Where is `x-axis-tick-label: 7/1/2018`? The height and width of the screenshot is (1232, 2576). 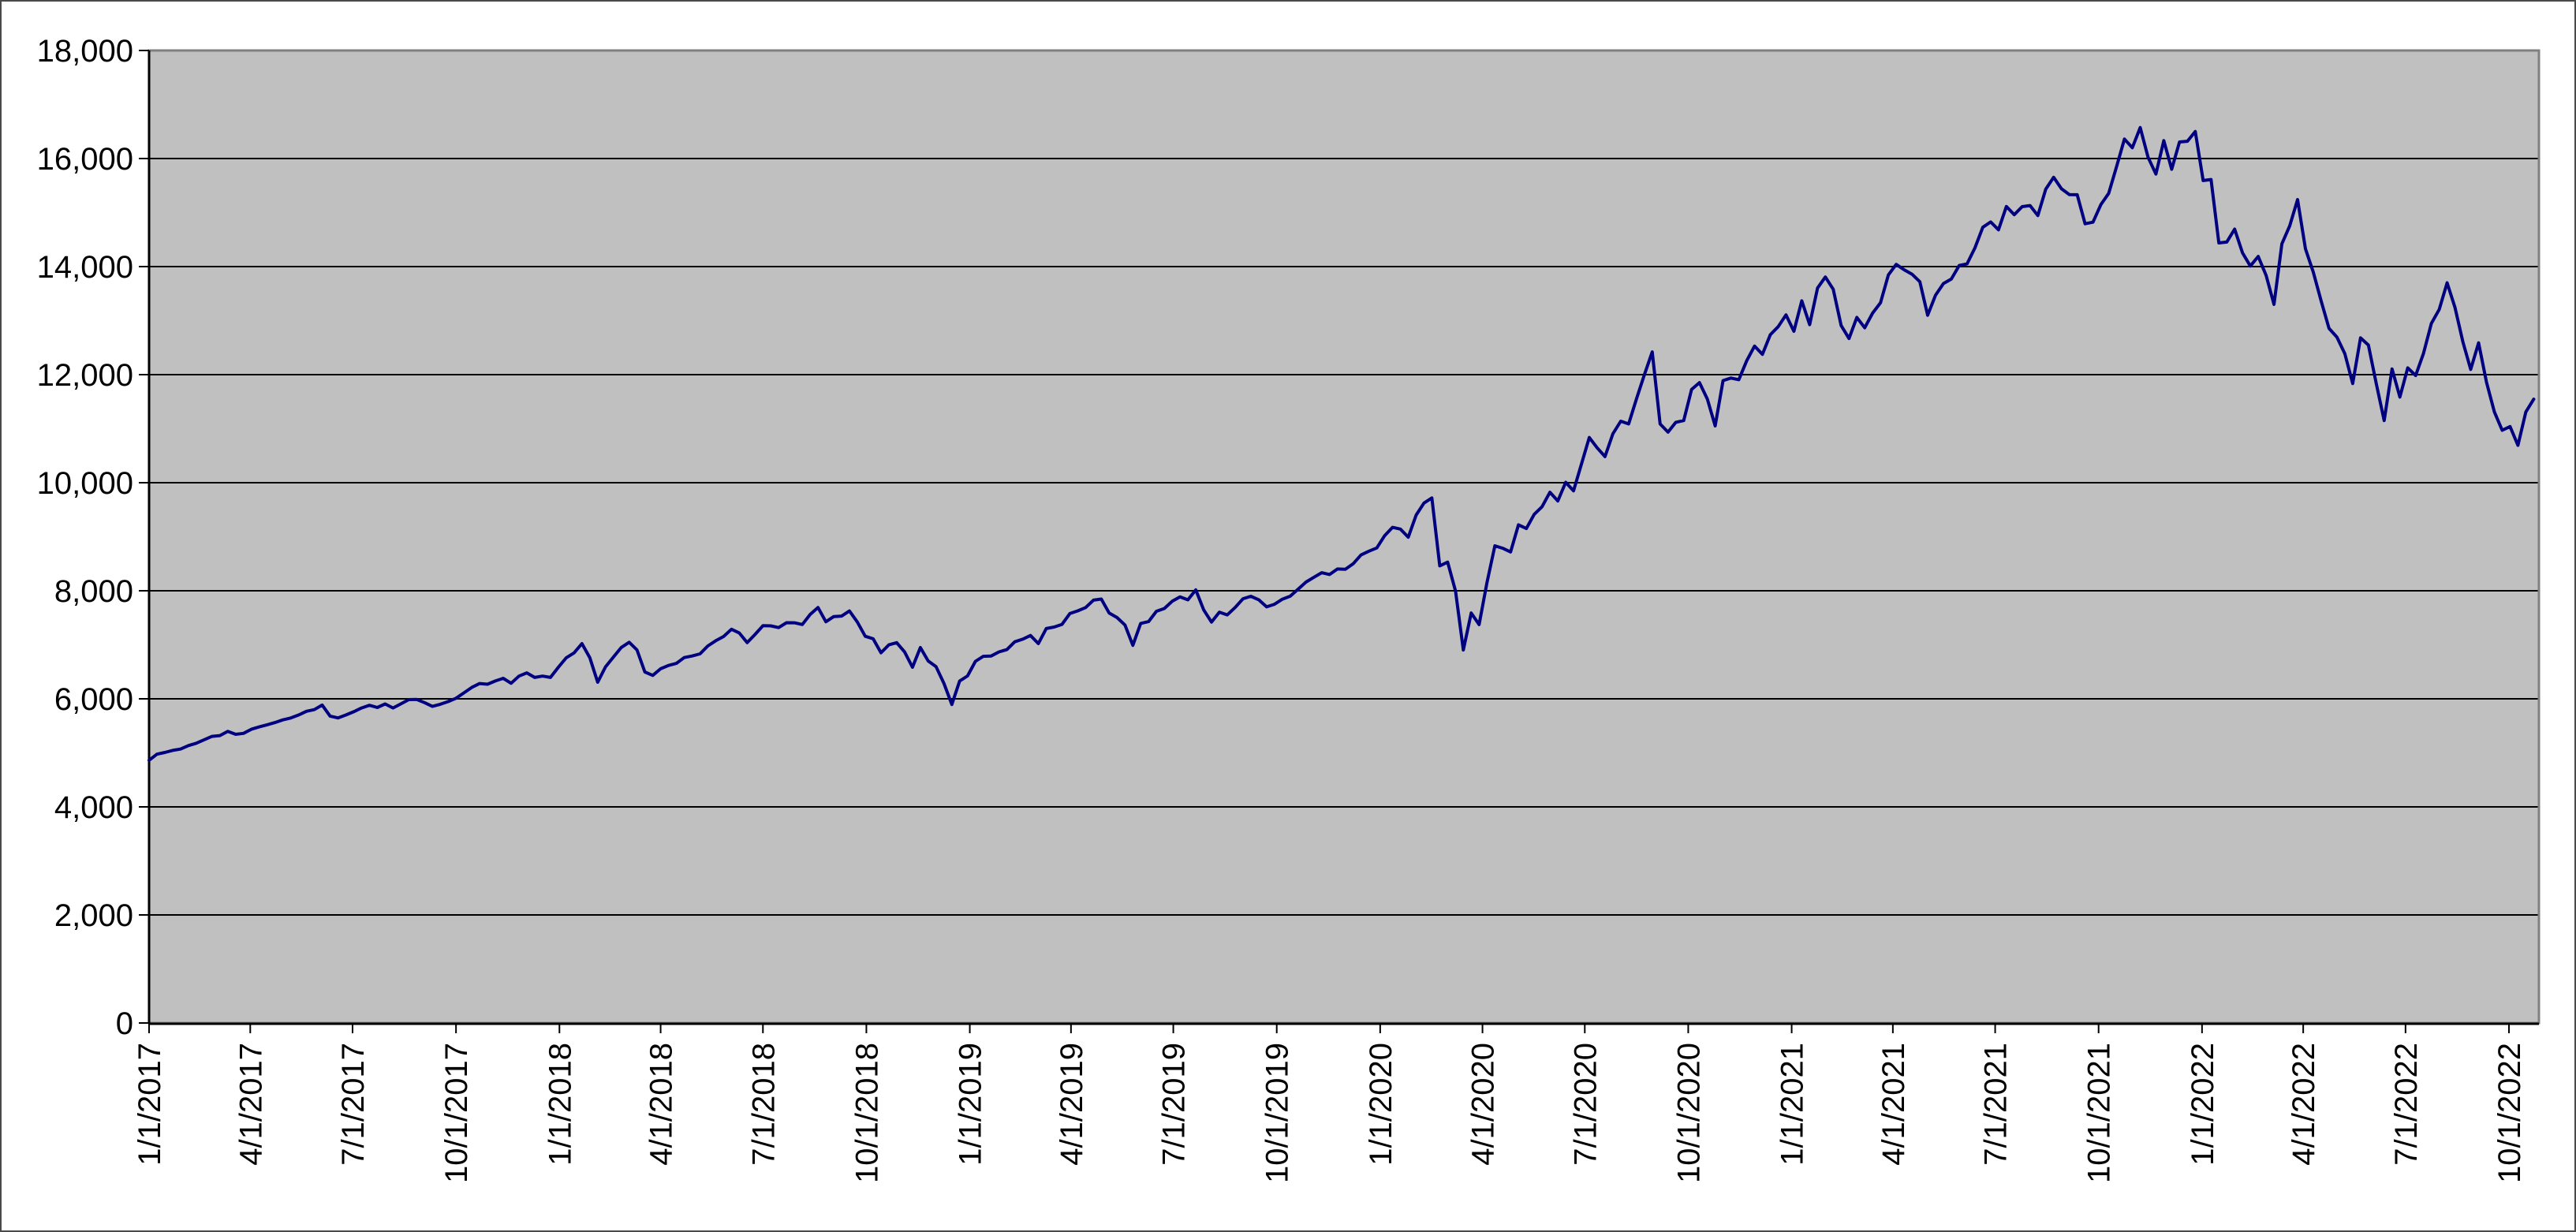
x-axis-tick-label: 7/1/2018 is located at coordinates (763, 1104).